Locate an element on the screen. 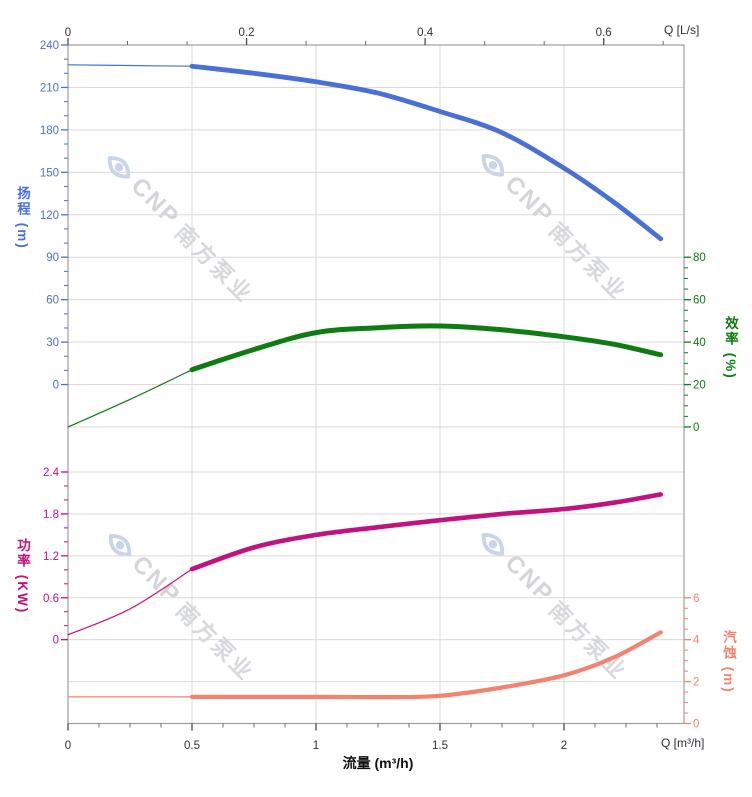  efficiency-curve is located at coordinates (426, 348).